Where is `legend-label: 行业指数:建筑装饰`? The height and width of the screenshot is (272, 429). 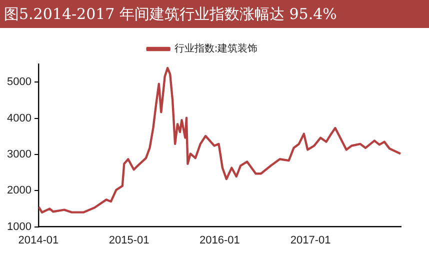 legend-label: 行业指数:建筑装饰 is located at coordinates (216, 48).